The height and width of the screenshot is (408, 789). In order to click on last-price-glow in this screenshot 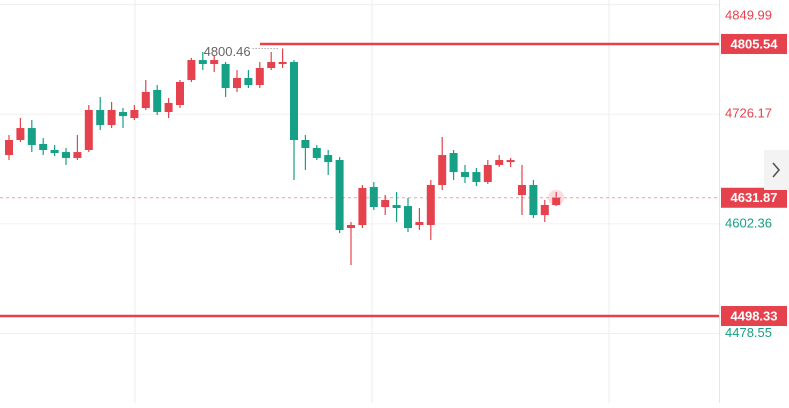, I will do `click(556, 197)`.